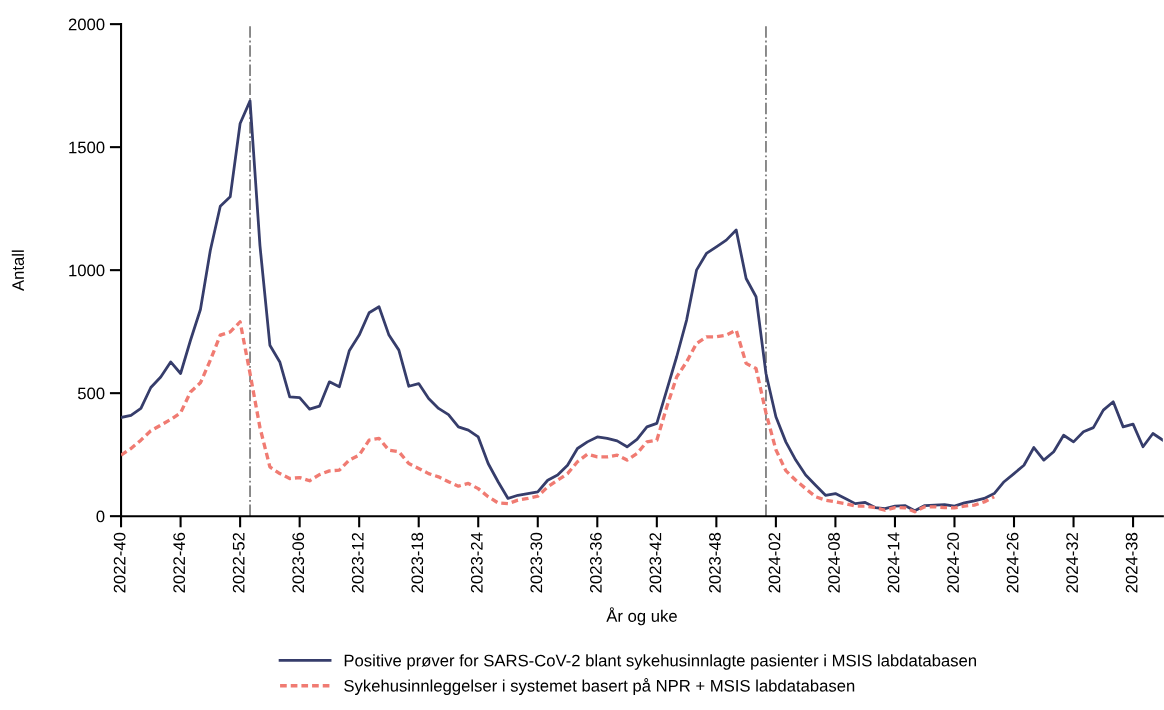  Describe the element at coordinates (715, 562) in the screenshot. I see `x-tick-label: 2023-48` at that location.